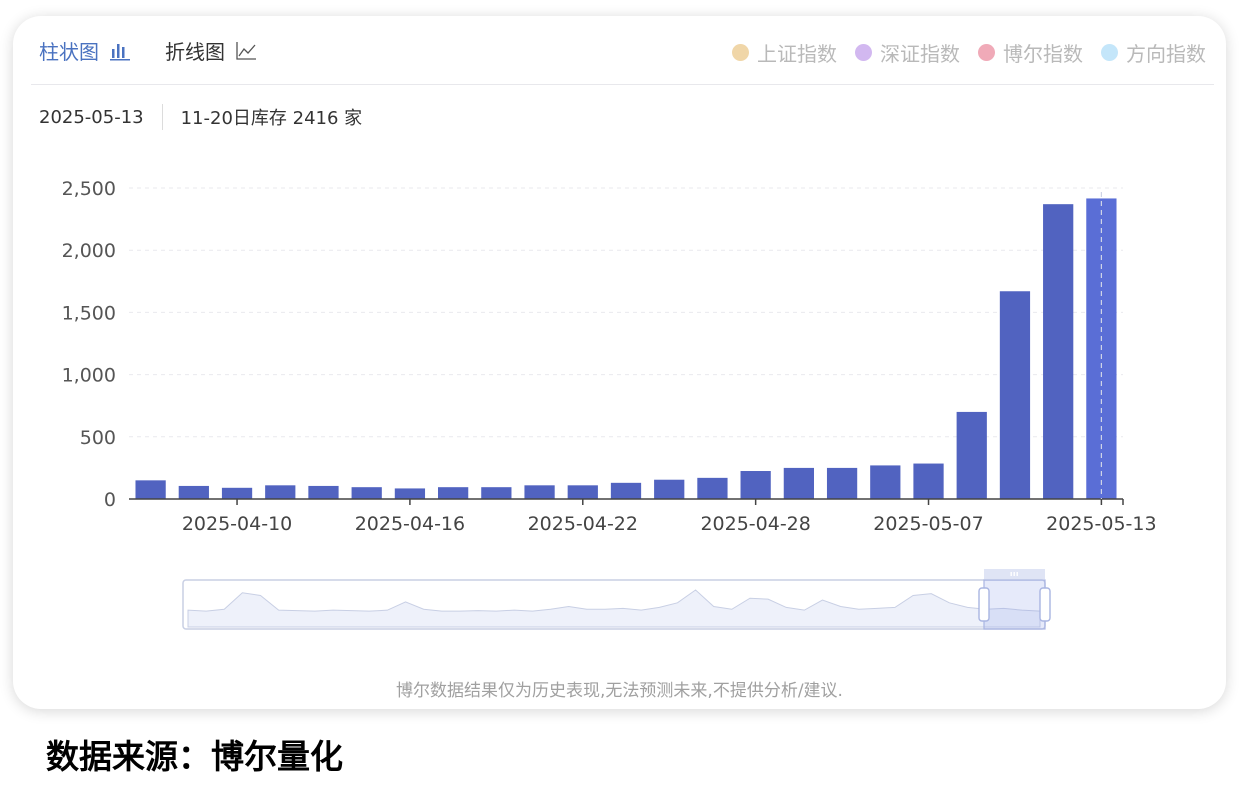 The image size is (1244, 790). Describe the element at coordinates (110, 500) in the screenshot. I see `y-tick-label: 0` at that location.